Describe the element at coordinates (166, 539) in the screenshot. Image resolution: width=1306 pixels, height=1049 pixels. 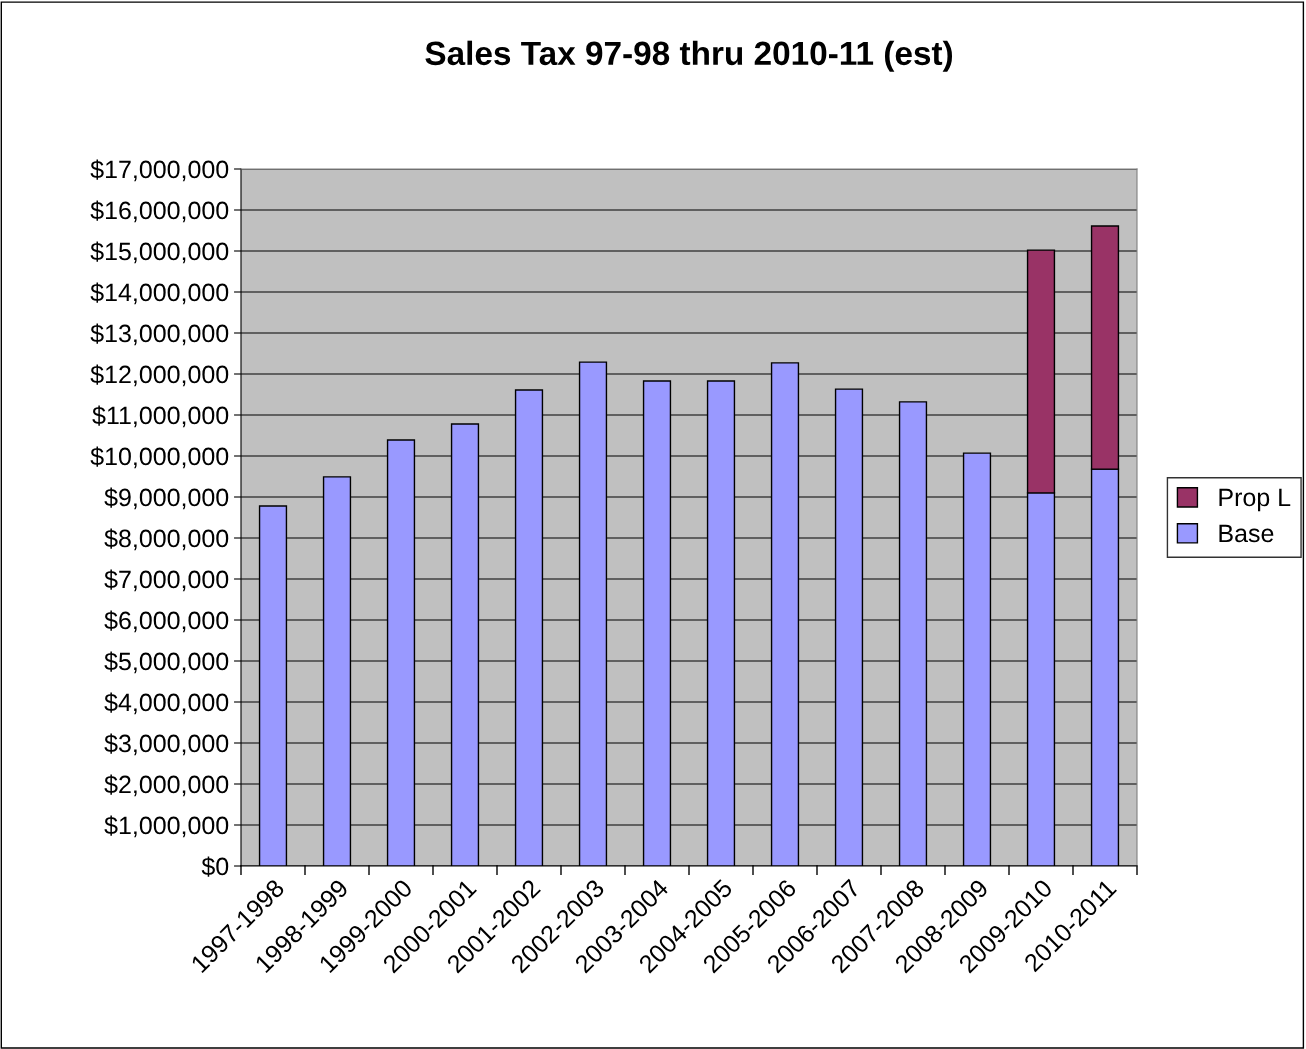
I see `y-tick-label: $8,000,000` at that location.